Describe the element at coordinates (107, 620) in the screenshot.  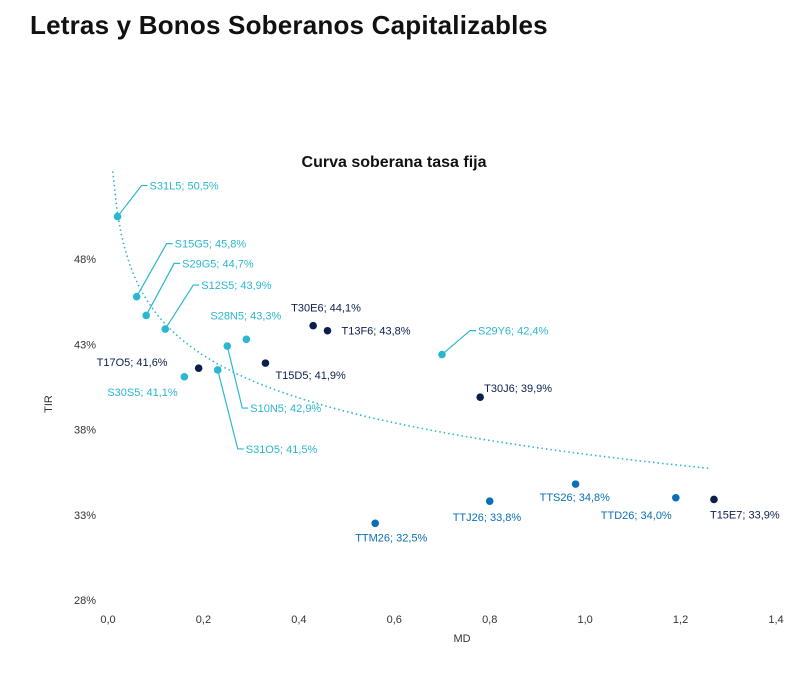
I see `x-tick-label: 0,0` at that location.